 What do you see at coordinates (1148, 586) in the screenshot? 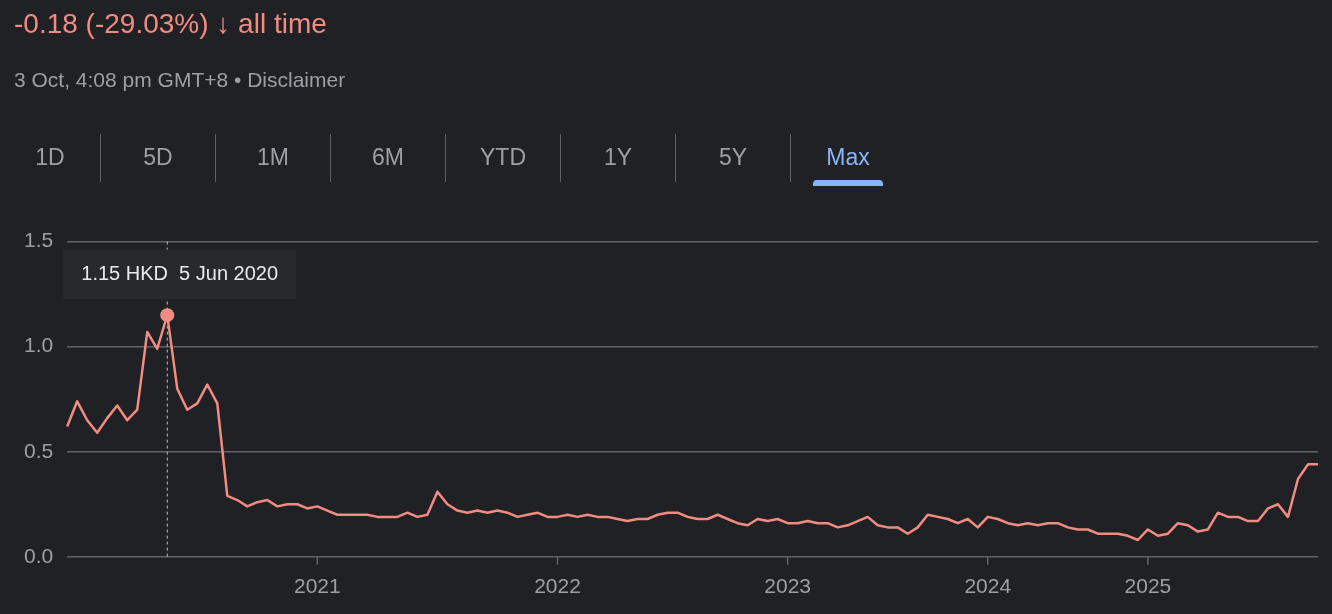
I see `x-tick-label: 2025` at bounding box center [1148, 586].